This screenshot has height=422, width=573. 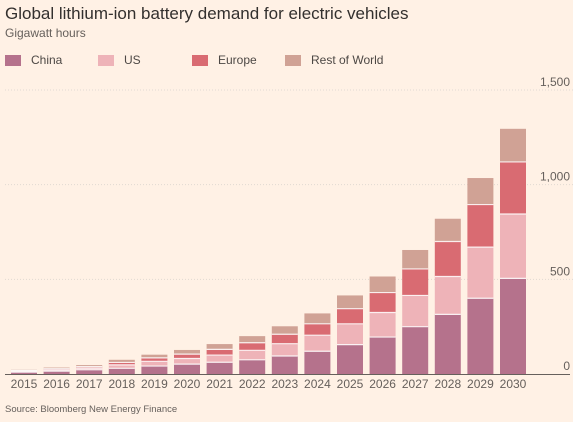 What do you see at coordinates (200, 60) in the screenshot?
I see `legend-swatch-europe` at bounding box center [200, 60].